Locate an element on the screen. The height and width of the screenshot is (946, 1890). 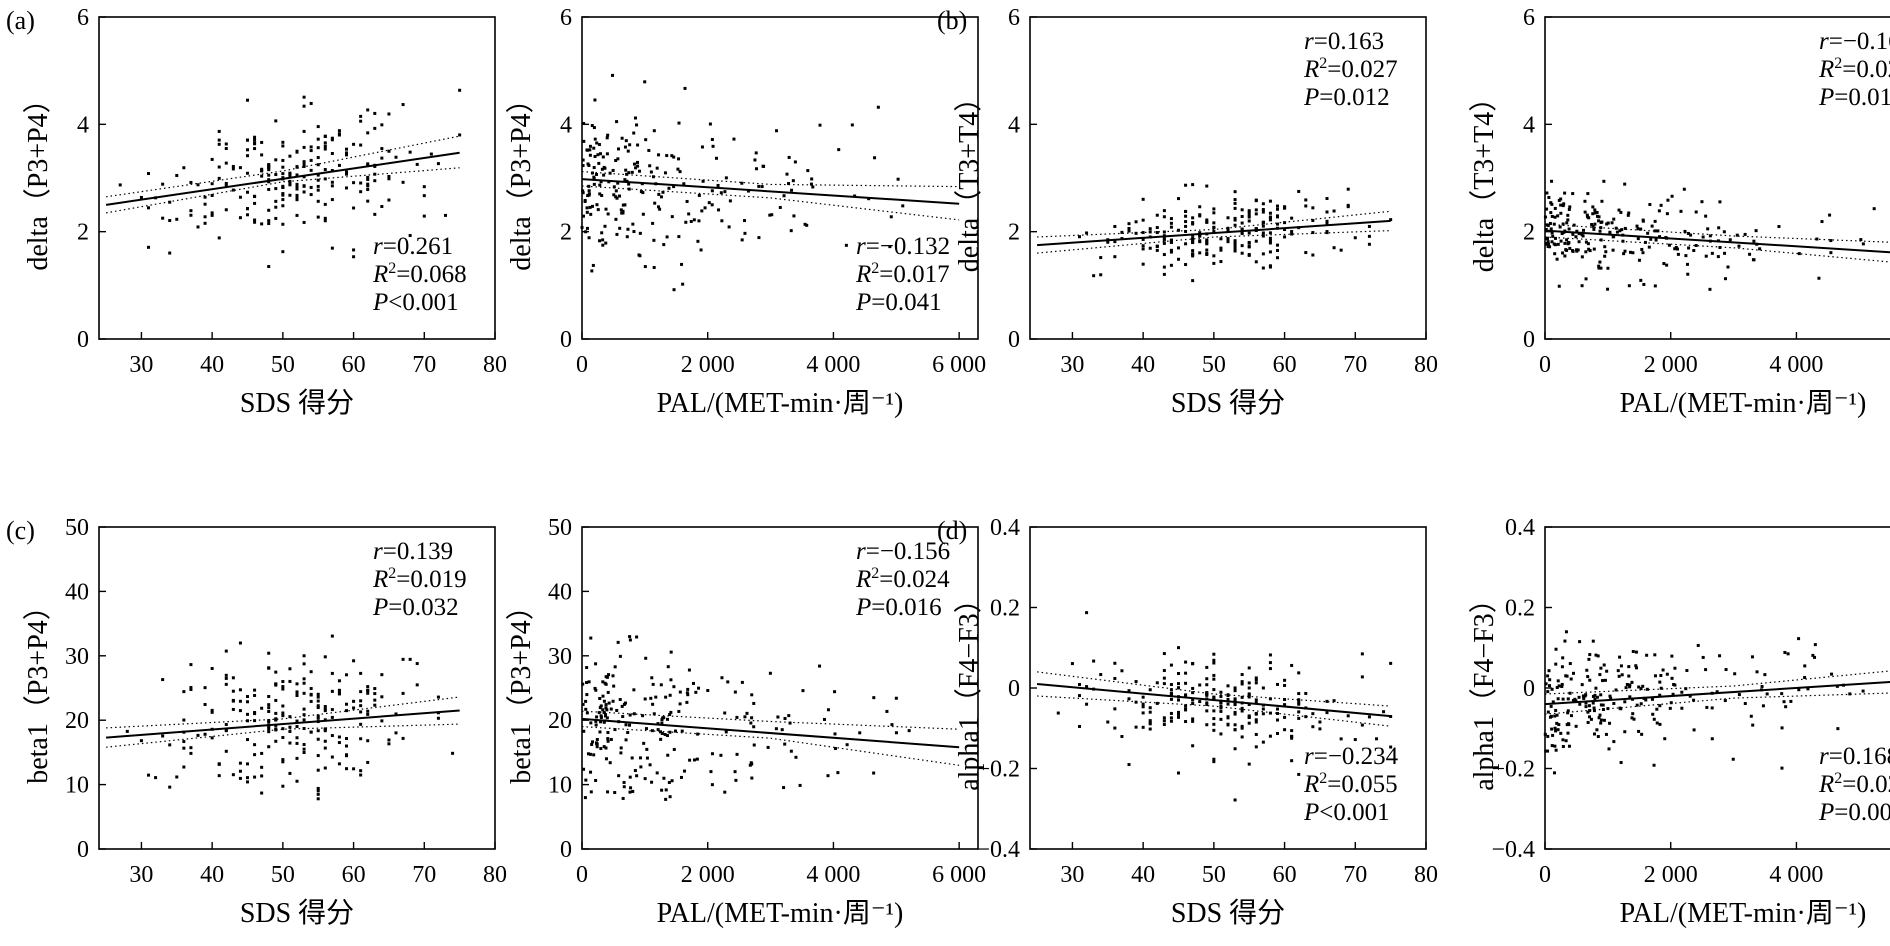
y-tick-label: 0 is located at coordinates (566, 340).